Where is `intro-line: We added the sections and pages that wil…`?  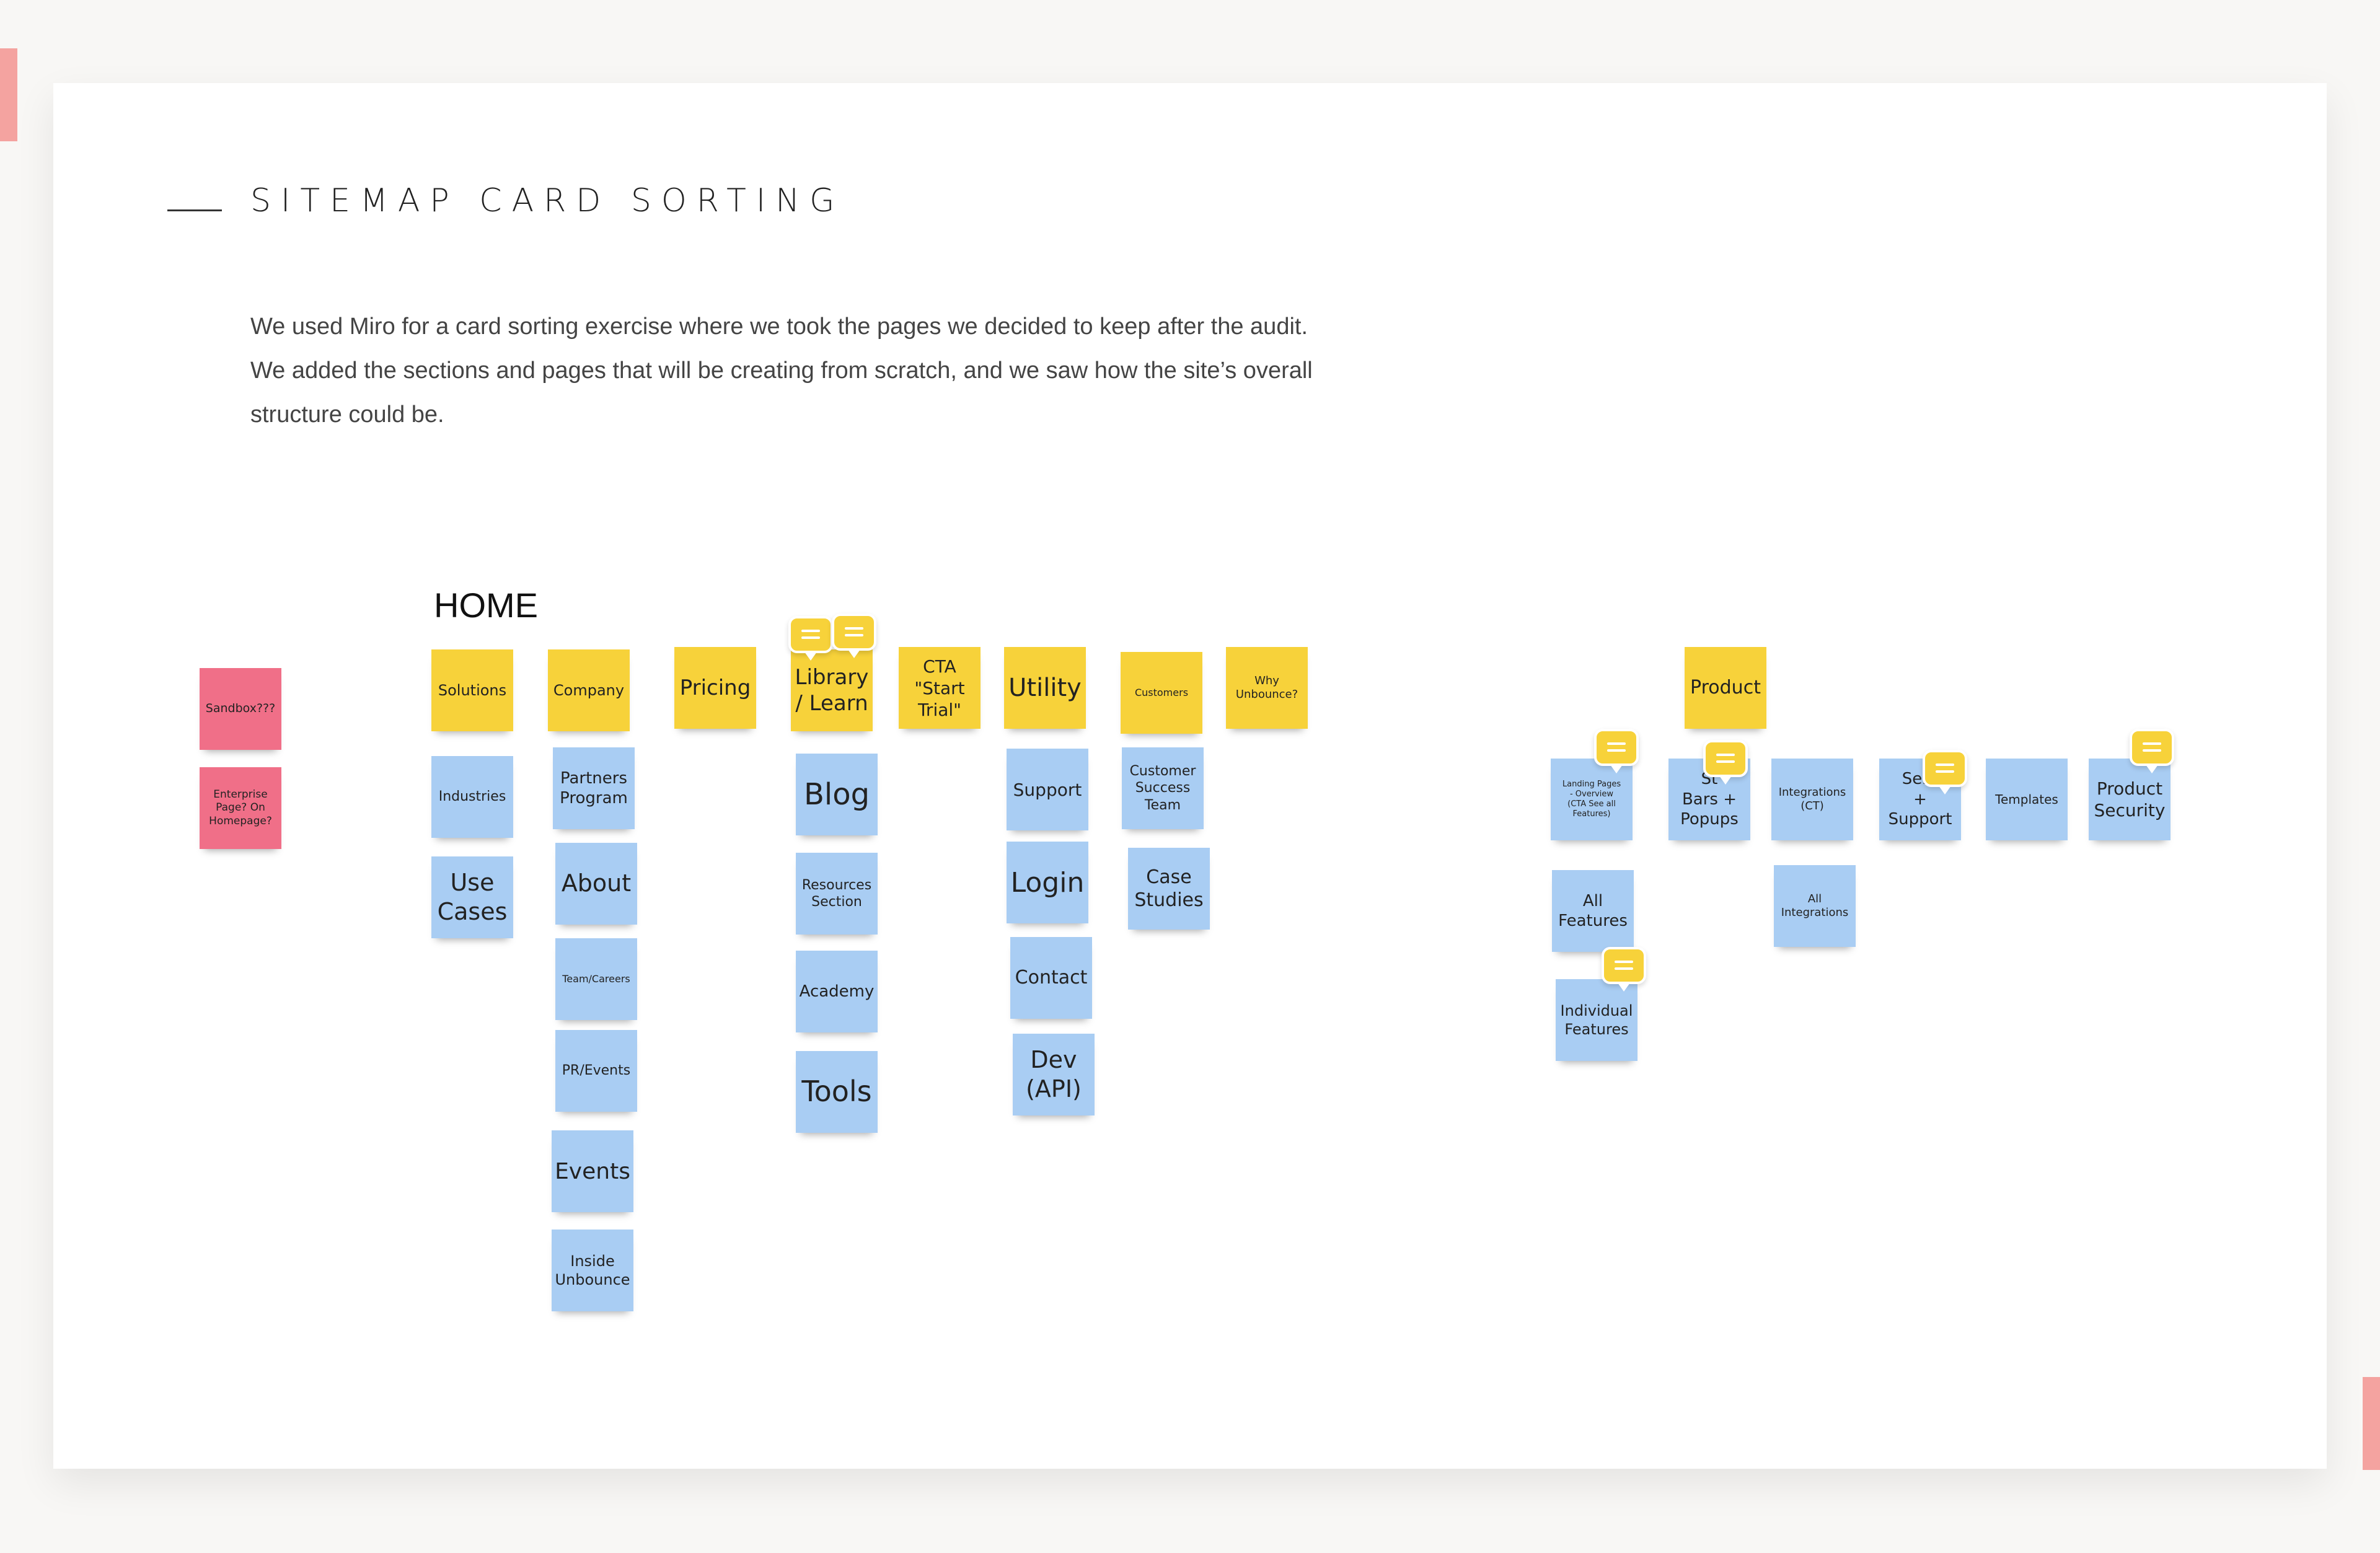
intro-line: We added the sections and pages that wil… is located at coordinates (781, 371).